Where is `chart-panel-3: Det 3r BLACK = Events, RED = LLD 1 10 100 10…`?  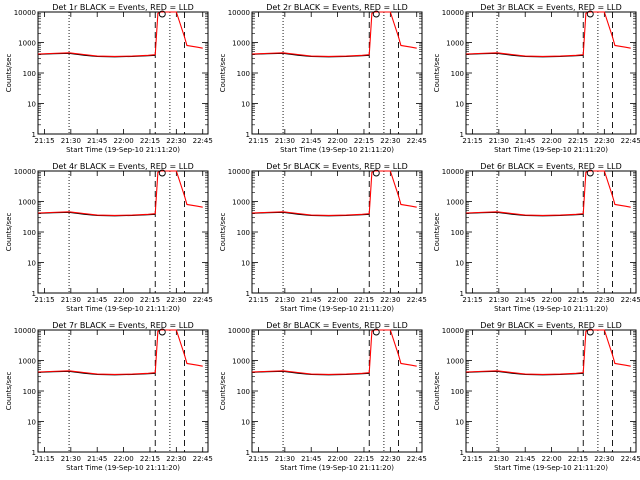 chart-panel-3: Det 3r BLACK = Events, RED = LLD 1 10 100 10… is located at coordinates (536, 78).